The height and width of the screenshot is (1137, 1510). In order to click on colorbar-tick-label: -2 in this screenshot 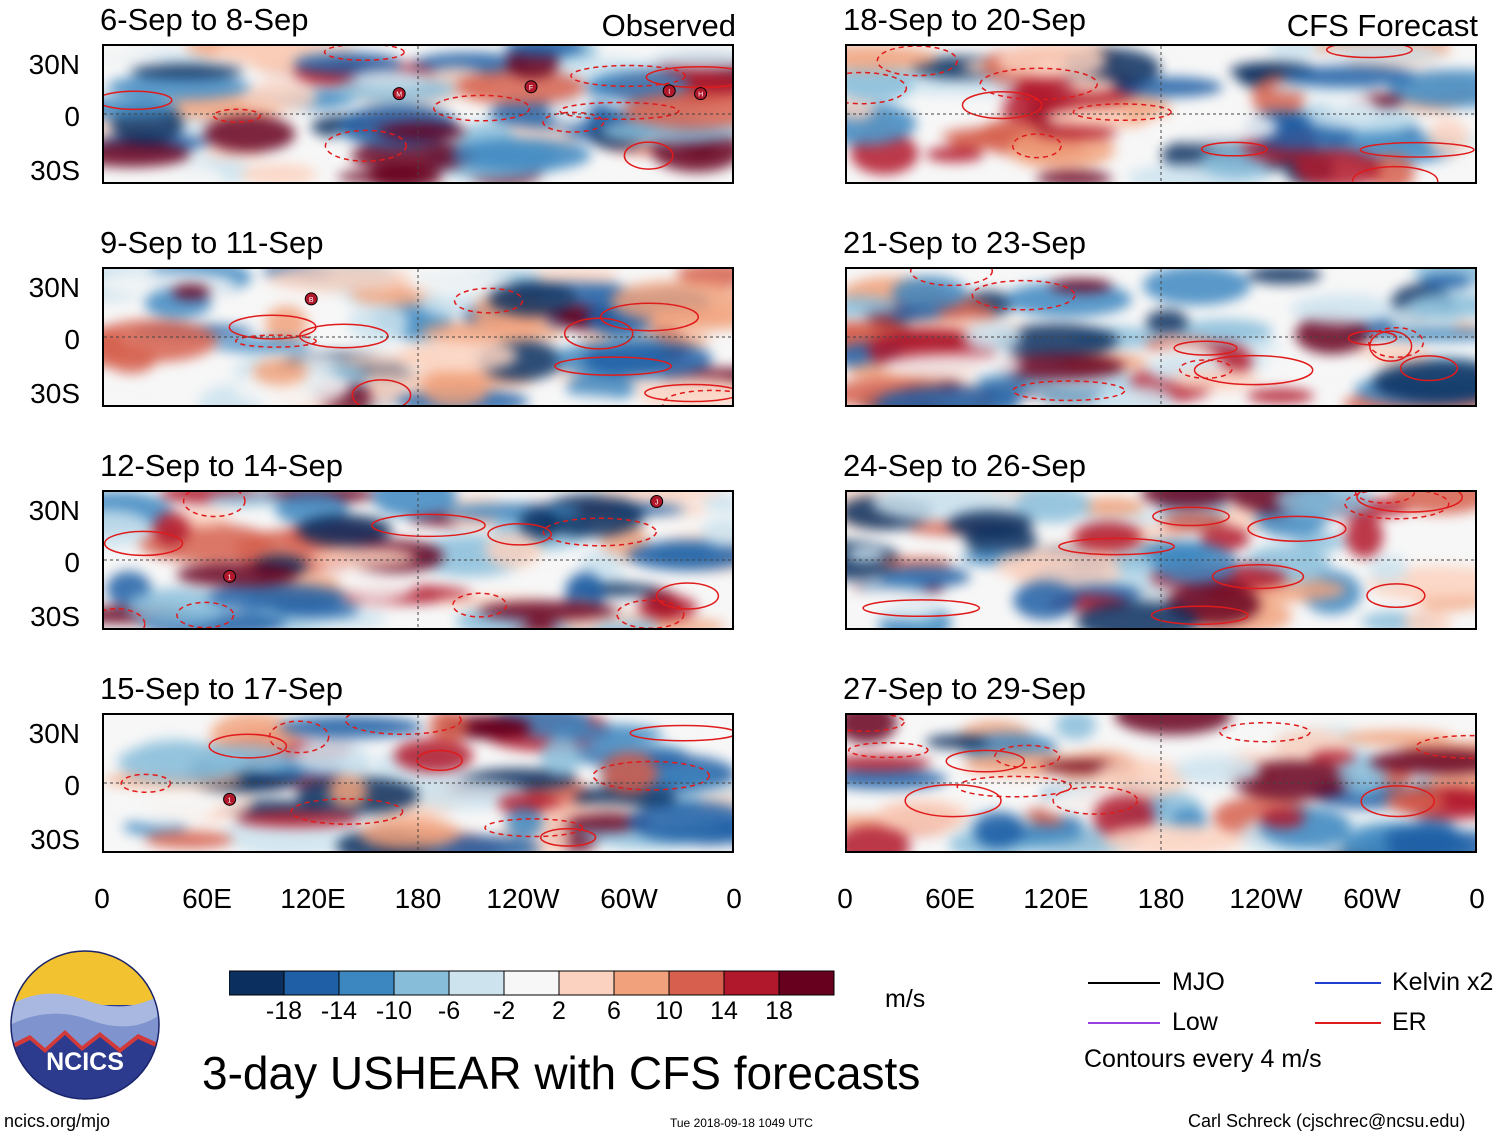, I will do `click(504, 1011)`.